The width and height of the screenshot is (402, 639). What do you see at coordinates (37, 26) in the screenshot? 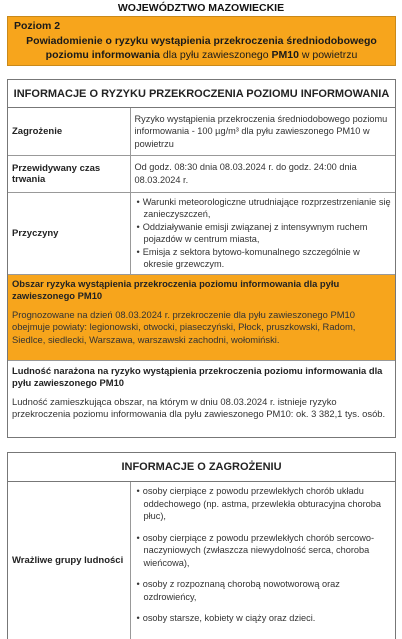
I see `alert-level: Poziom 2` at bounding box center [37, 26].